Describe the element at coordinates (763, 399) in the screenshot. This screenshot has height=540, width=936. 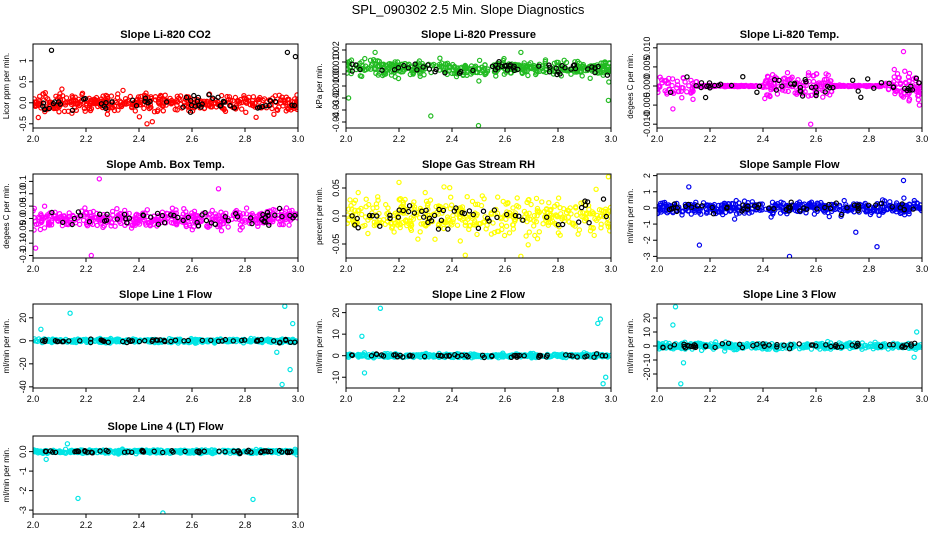
I see `x-tick-label: 2.4` at that location.